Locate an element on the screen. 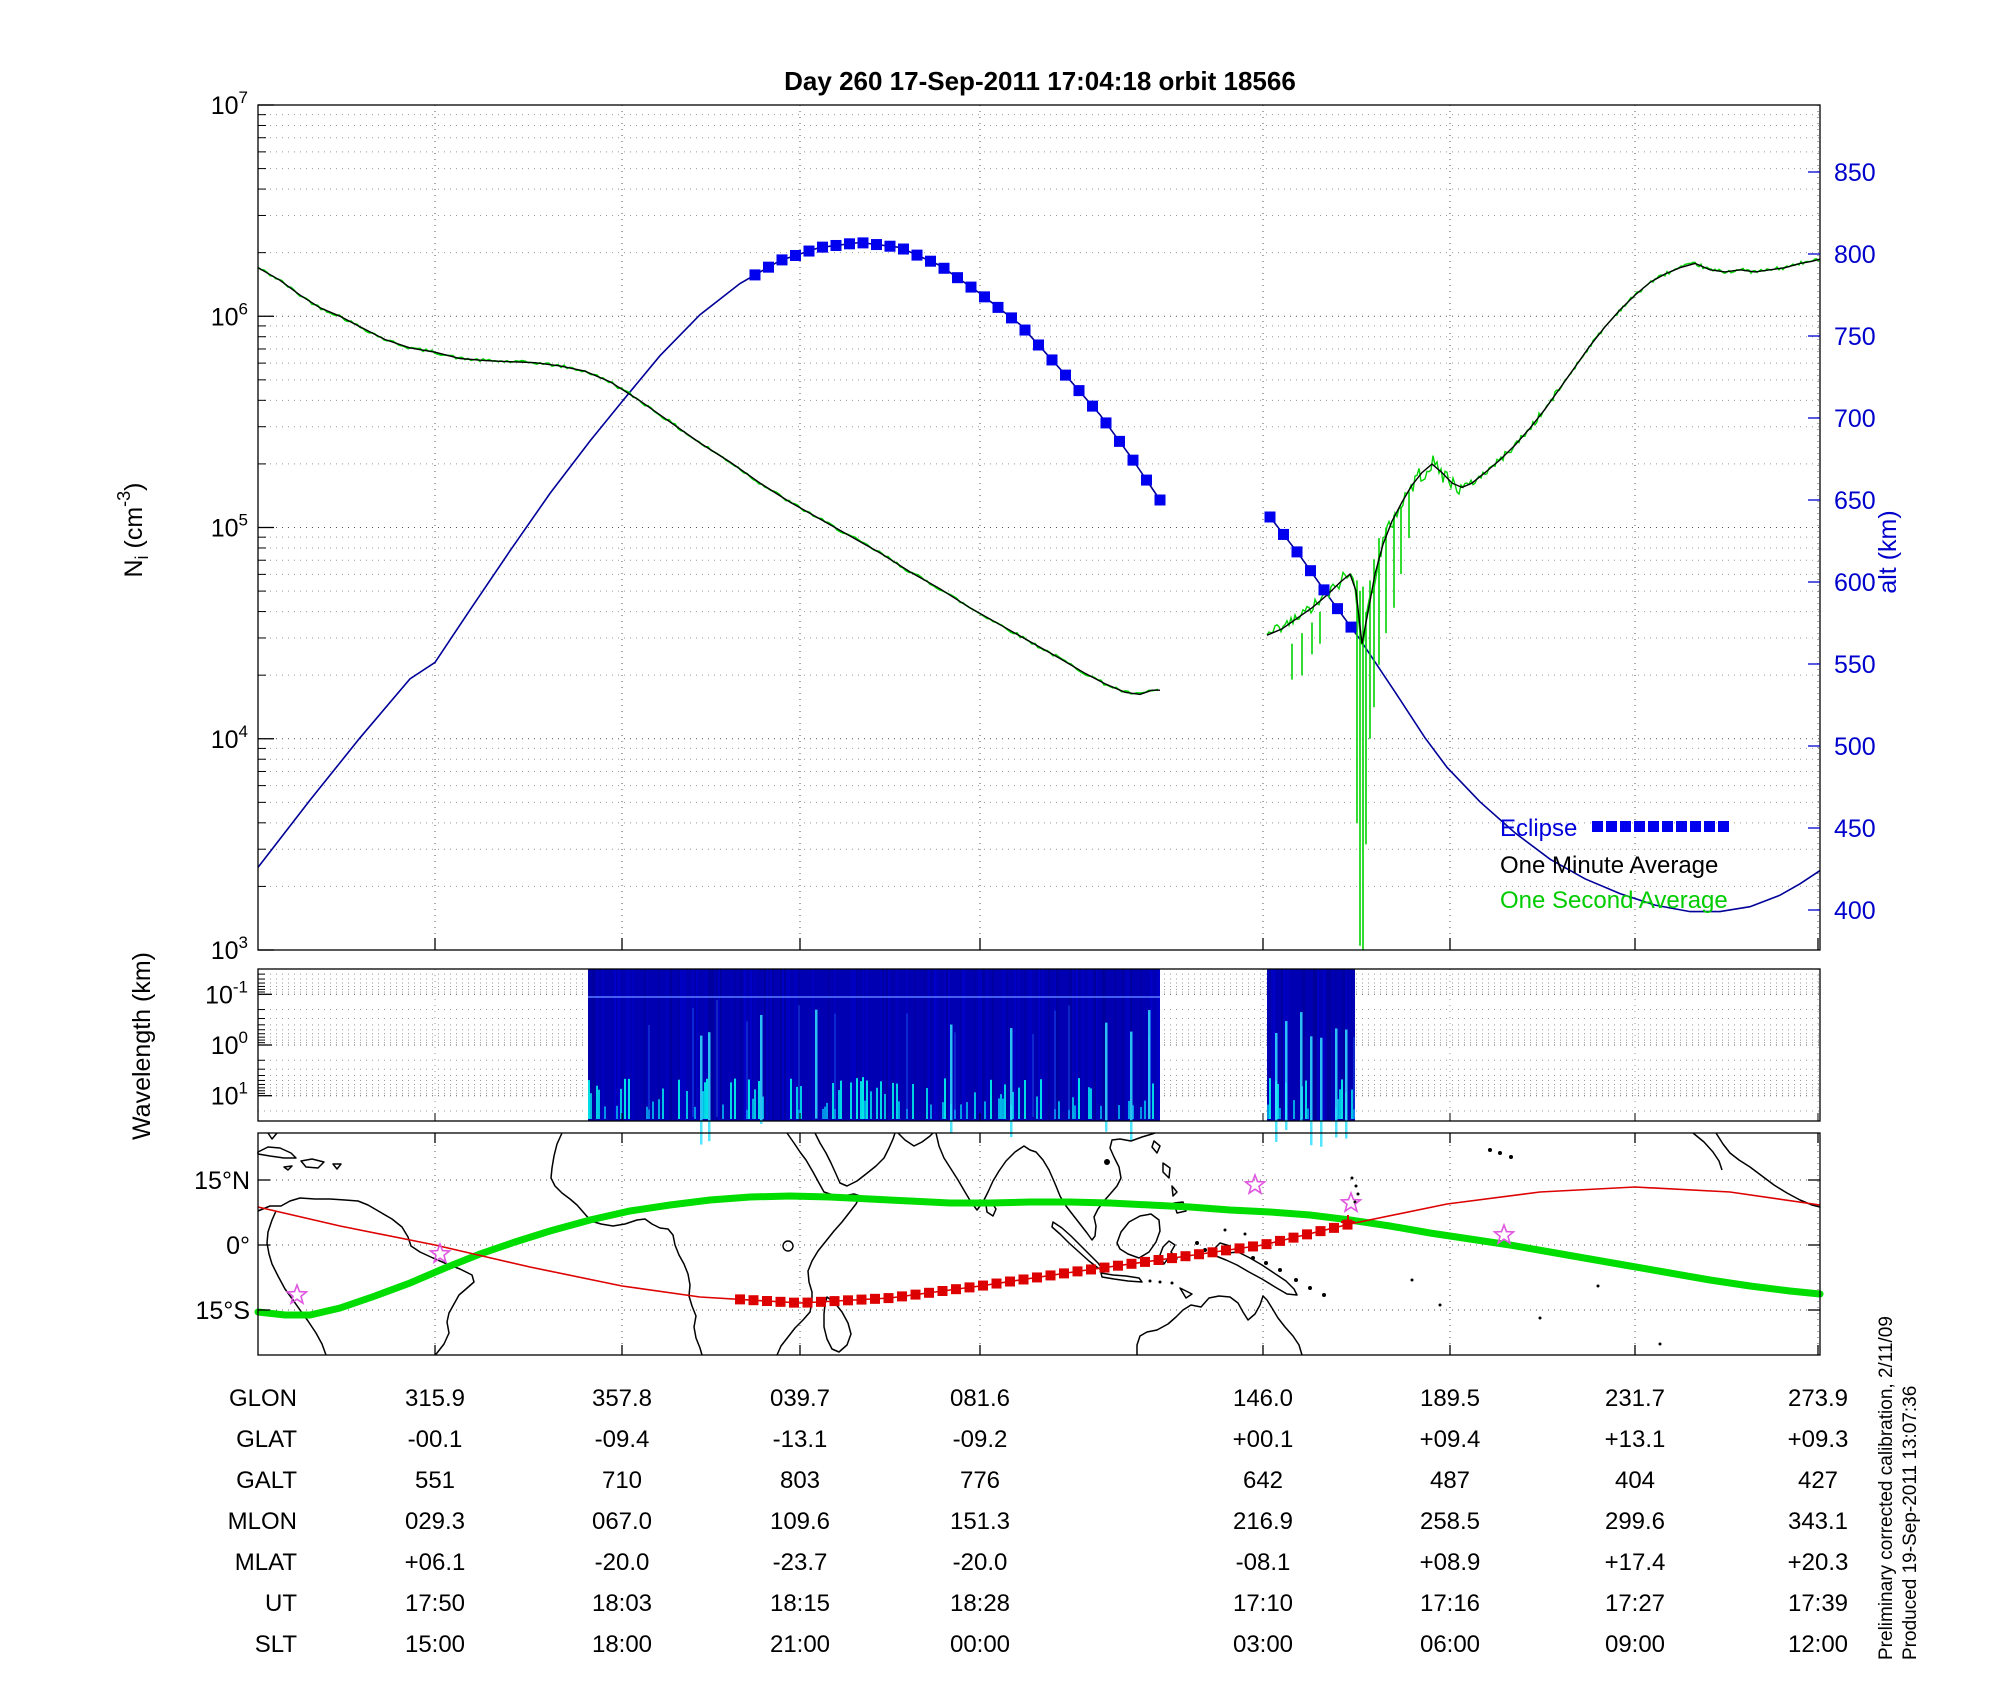 The height and width of the screenshot is (1705, 2000). wavelength-spectrogram-panel: 10-1 100 101 is located at coordinates (1013, 1057).